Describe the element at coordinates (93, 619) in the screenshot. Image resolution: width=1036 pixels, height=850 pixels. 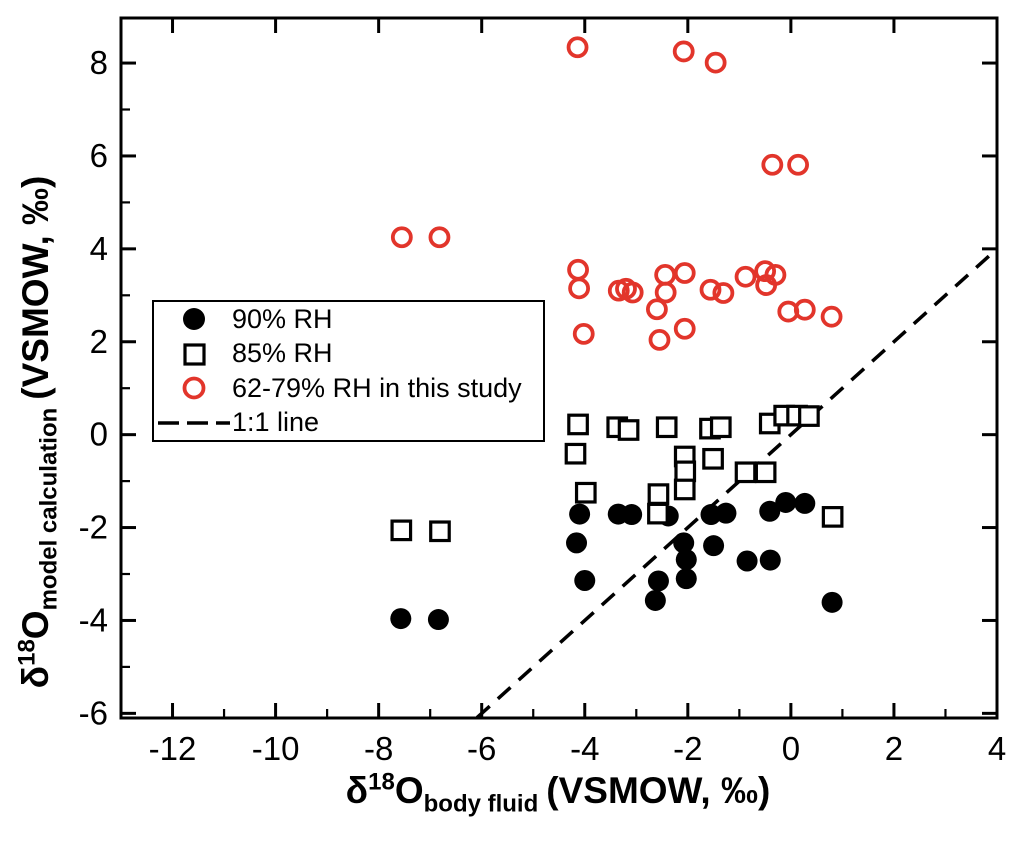
I see `y-tick-label: -4` at that location.